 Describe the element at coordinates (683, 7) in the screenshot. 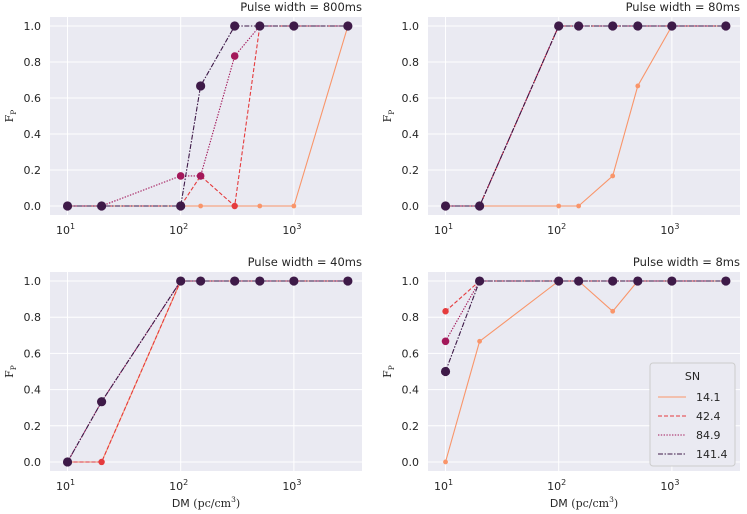

I see `panel-title: Pulse width = 80ms` at that location.